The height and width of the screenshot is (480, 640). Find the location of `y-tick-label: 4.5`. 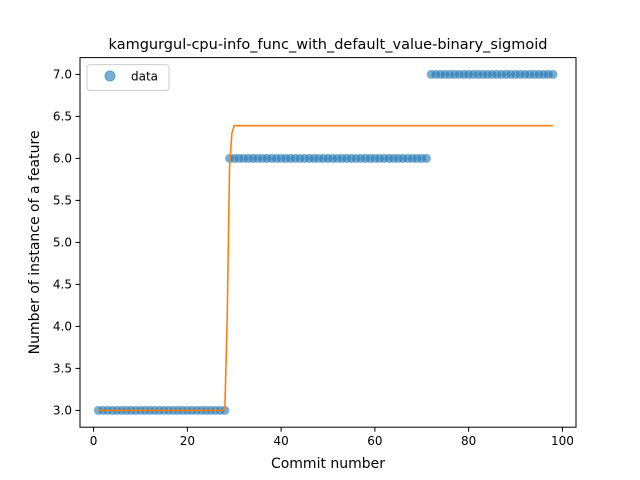

y-tick-label: 4.5 is located at coordinates (62, 285).